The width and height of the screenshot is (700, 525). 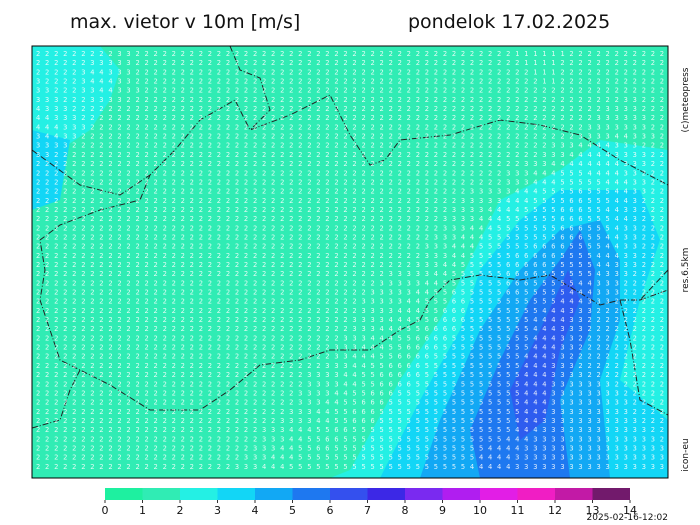 What do you see at coordinates (405, 510) in the screenshot?
I see `colorbar-tick-label: 8` at bounding box center [405, 510].